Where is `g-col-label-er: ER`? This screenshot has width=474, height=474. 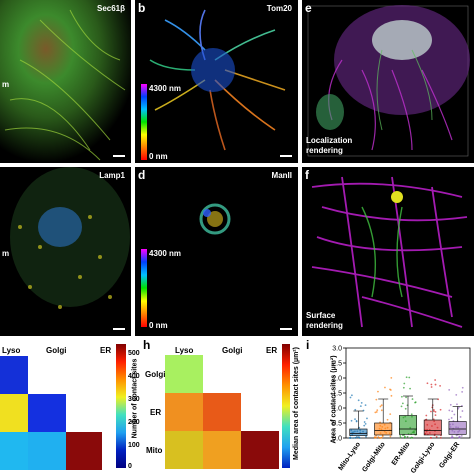 g-col-label-er: ER is located at coordinates (105, 350).